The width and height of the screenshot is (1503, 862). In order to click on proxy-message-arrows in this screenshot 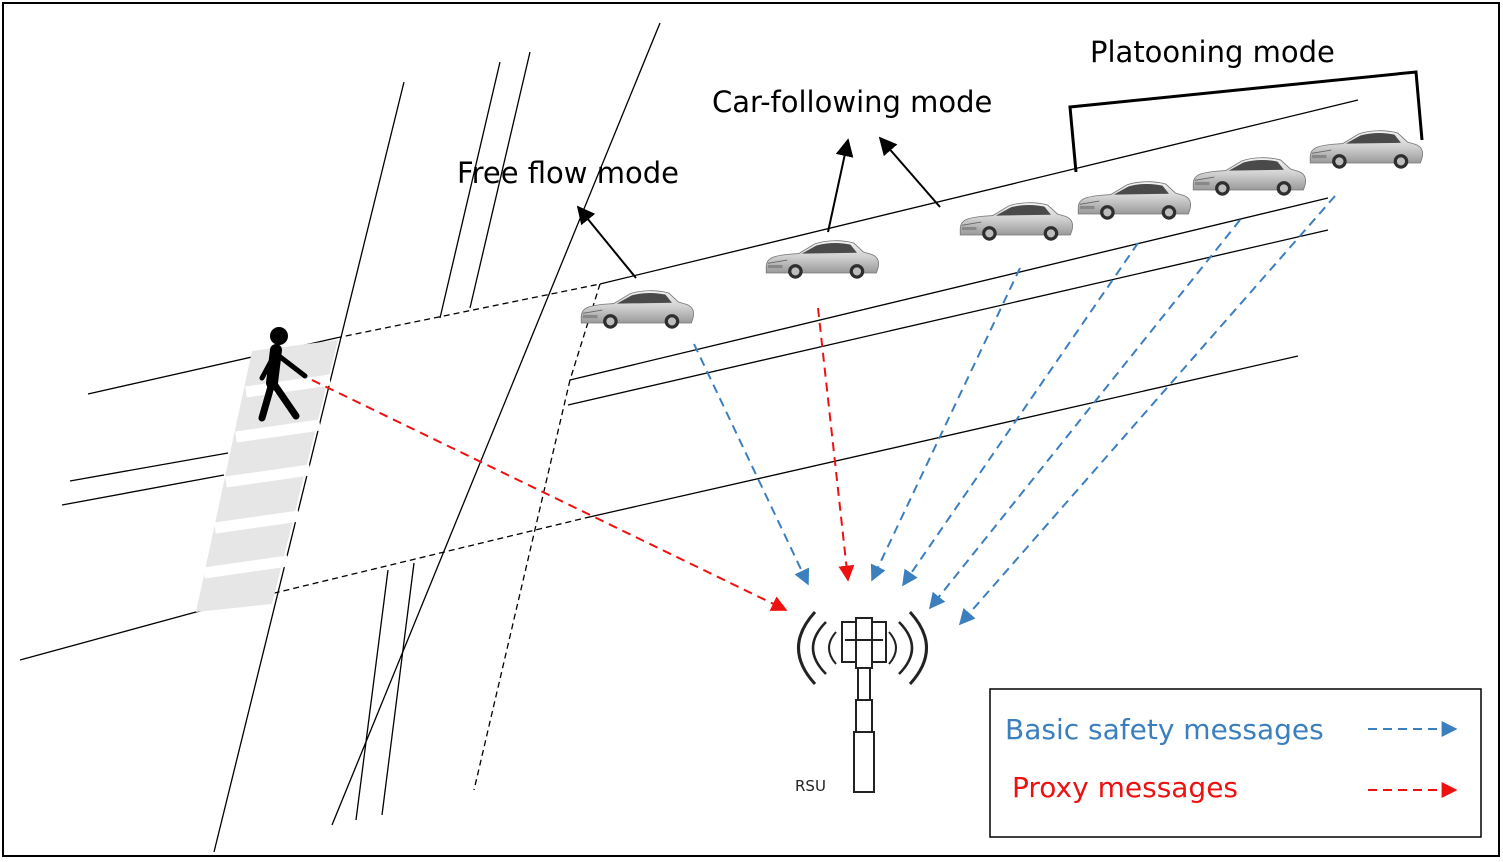, I will do `click(583, 459)`.